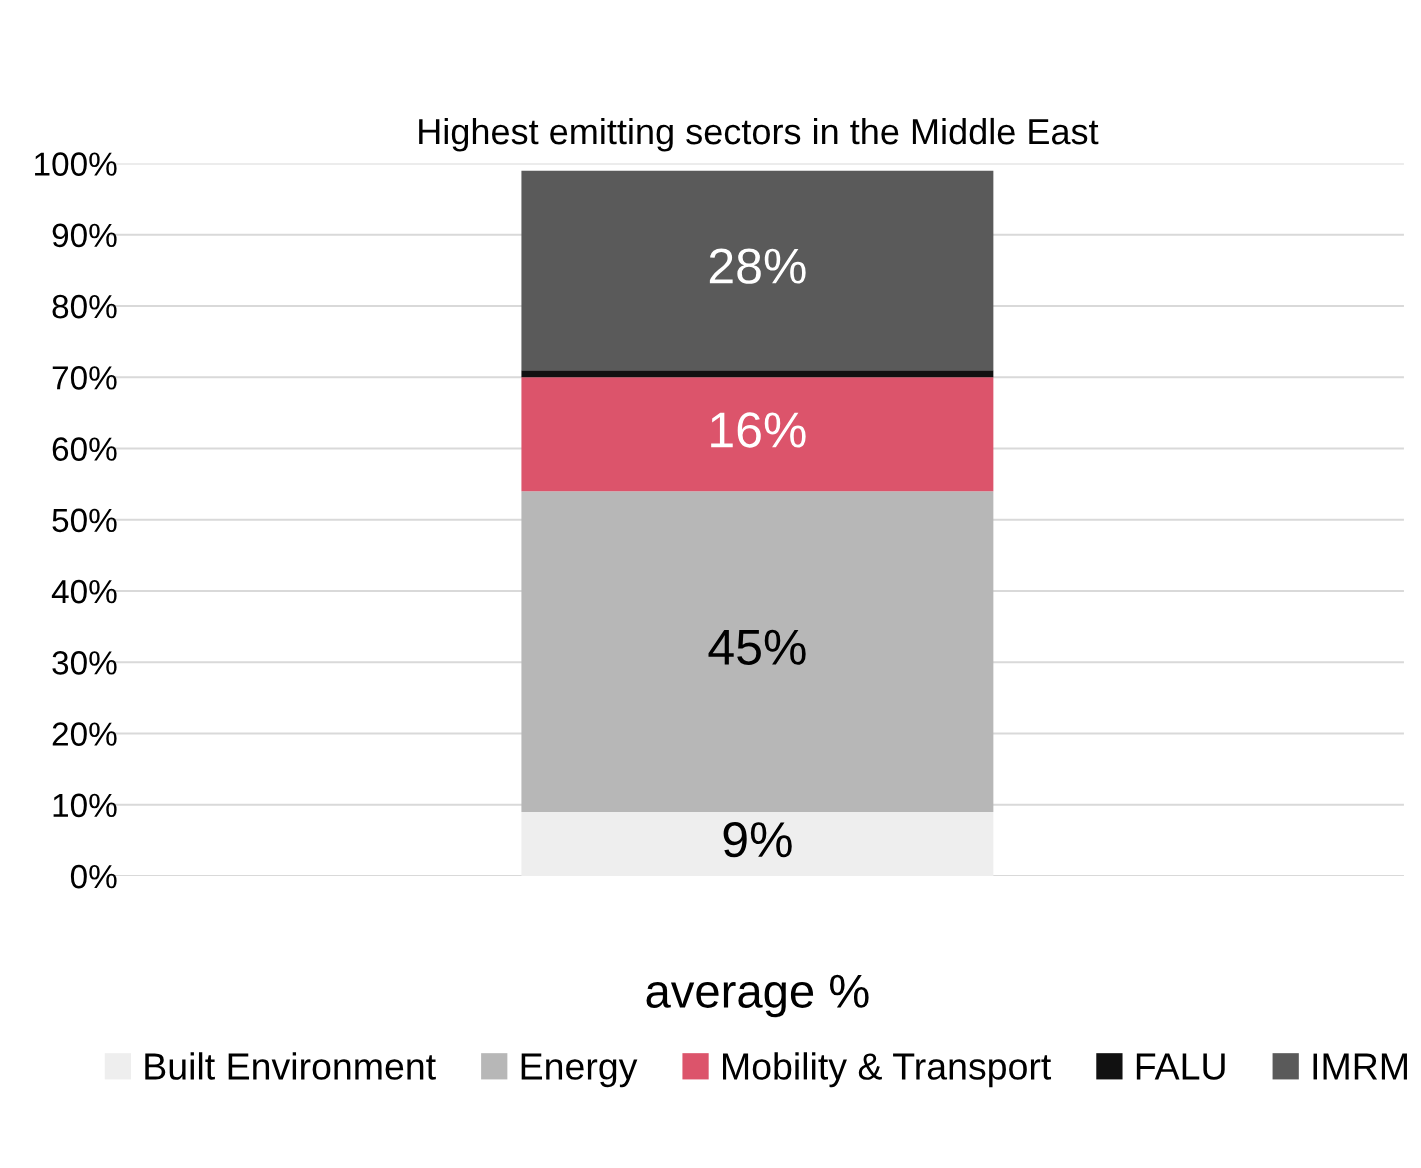 The image size is (1421, 1168). What do you see at coordinates (93, 876) in the screenshot?
I see `y-tick-label: 0%` at bounding box center [93, 876].